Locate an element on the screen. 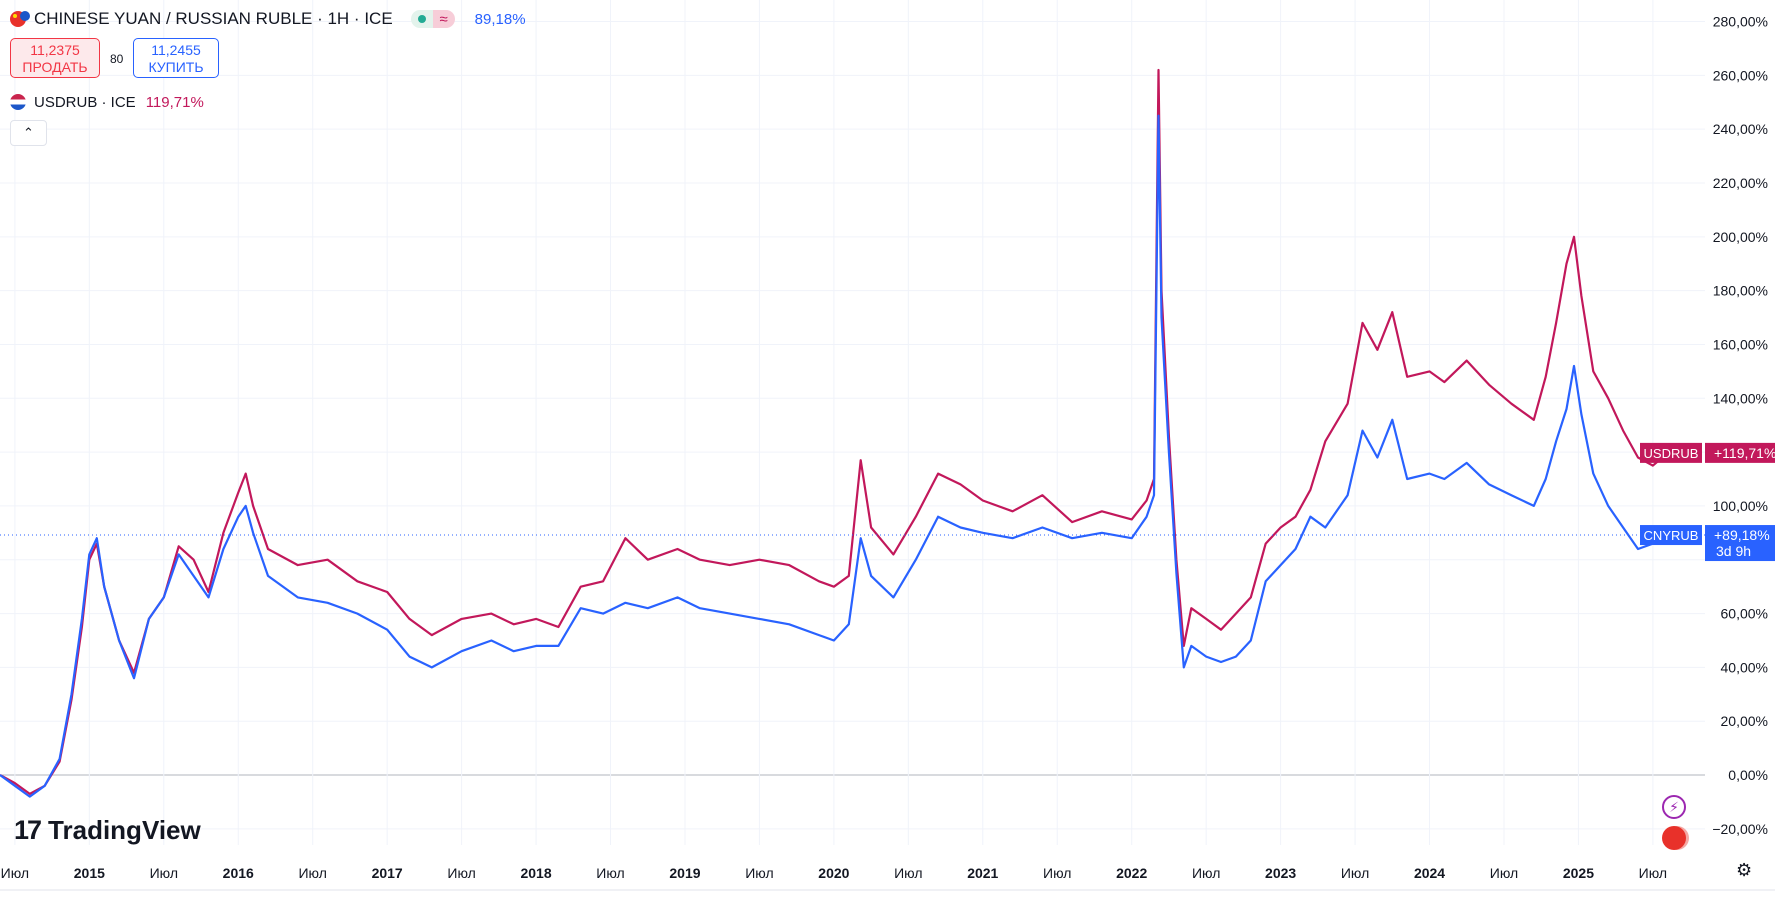  buy-button: 11,2455 КУПИТЬ is located at coordinates (176, 58).